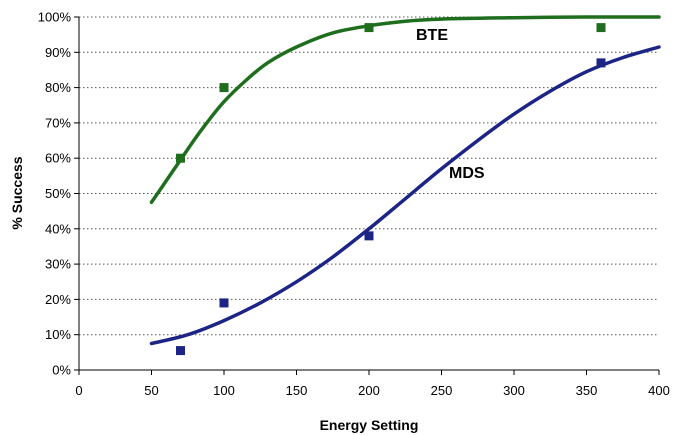 The height and width of the screenshot is (435, 673). I want to click on y-tick-label: 10%, so click(58, 334).